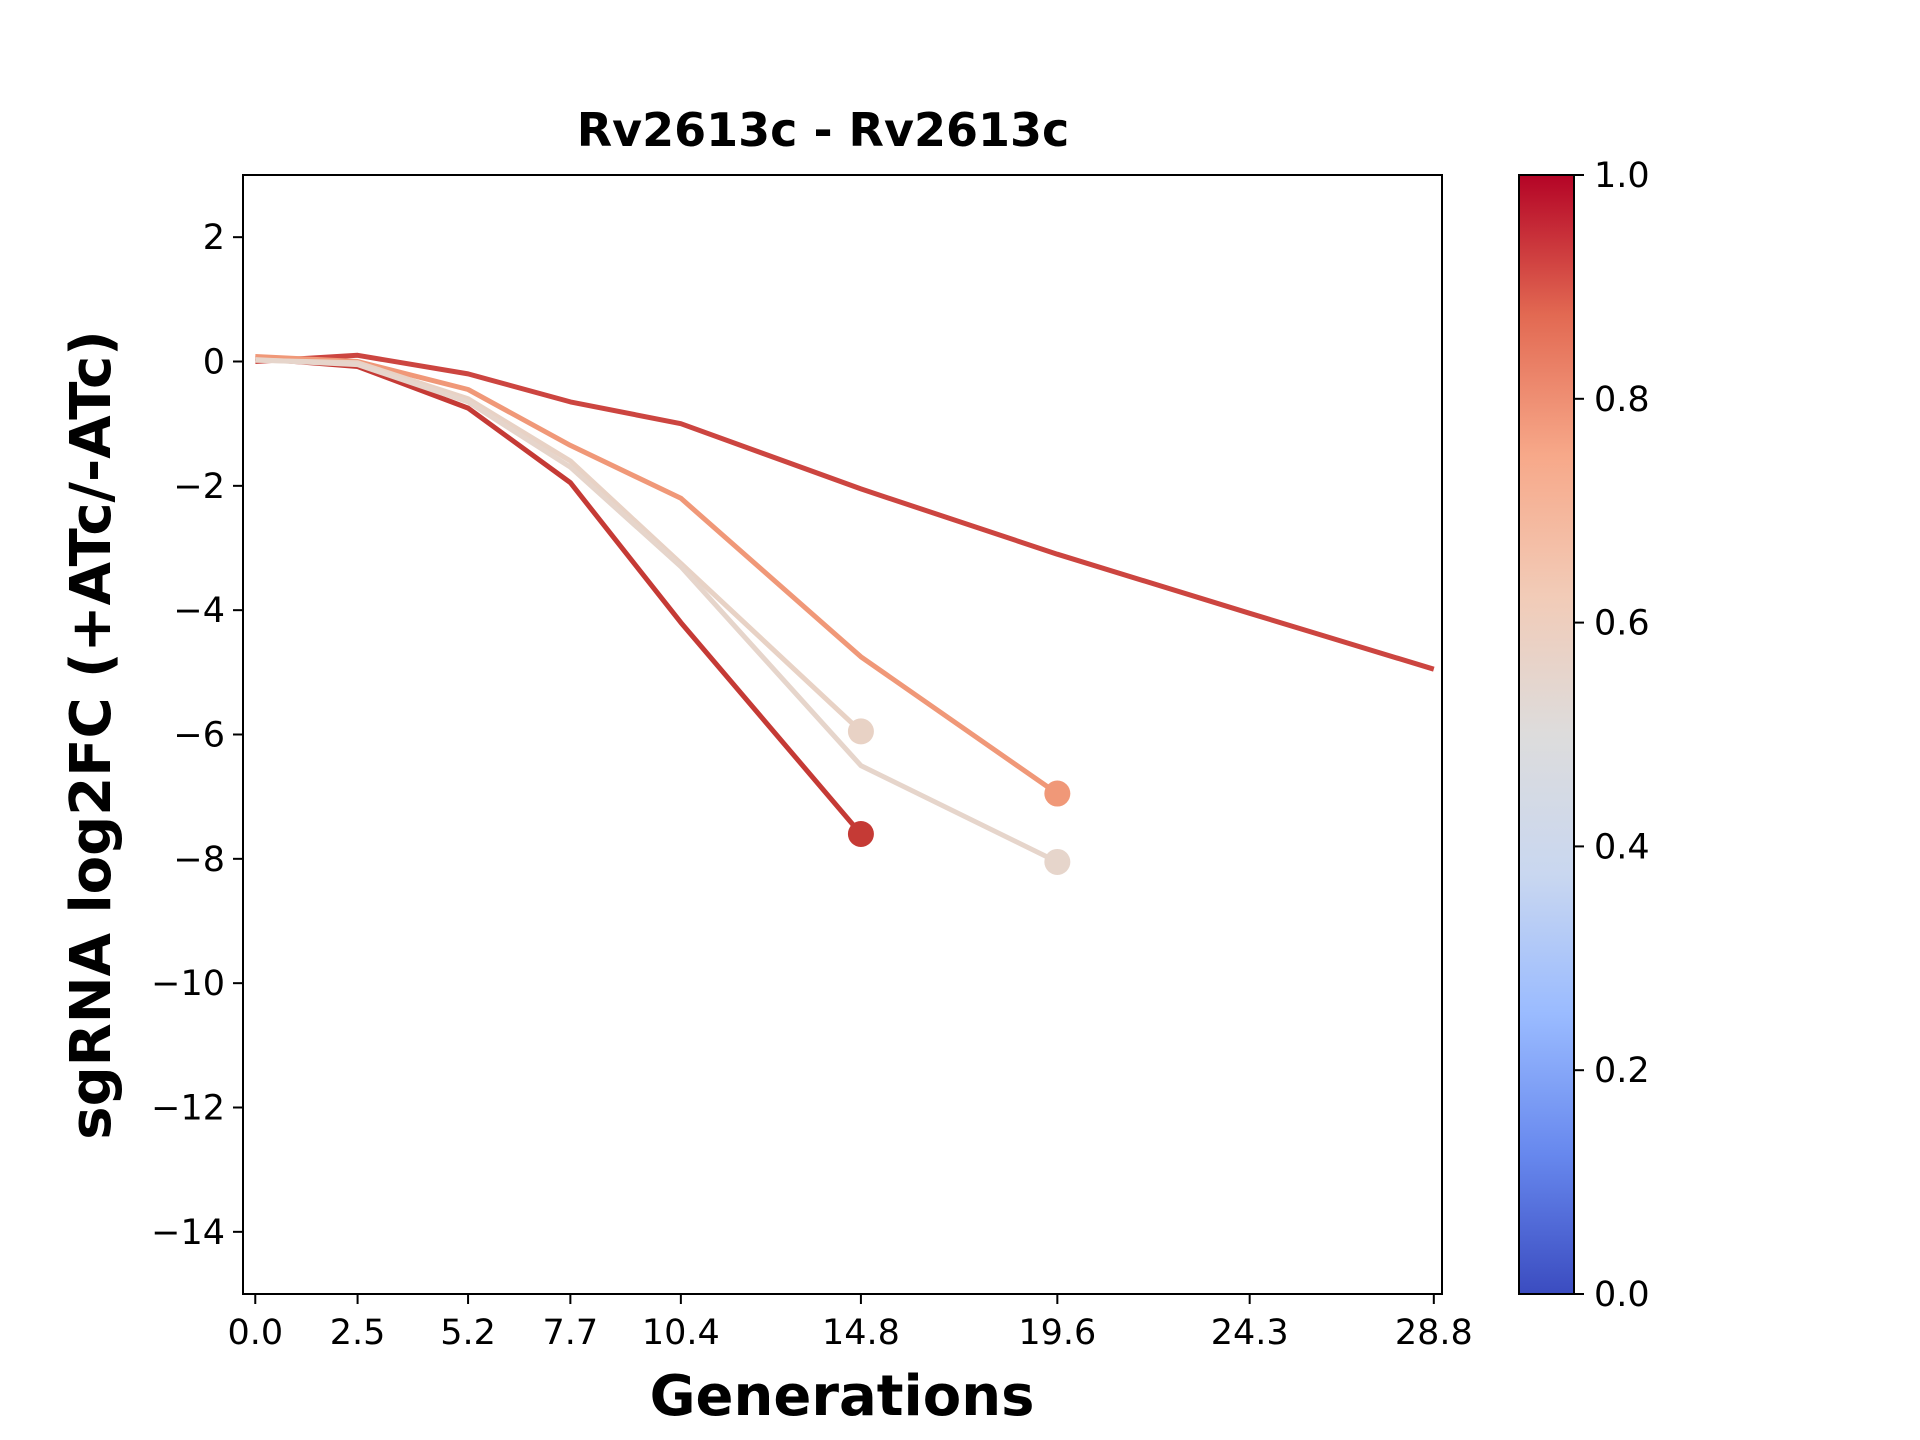 Image resolution: width=1920 pixels, height=1440 pixels. What do you see at coordinates (1546, 734) in the screenshot?
I see `colorbar` at bounding box center [1546, 734].